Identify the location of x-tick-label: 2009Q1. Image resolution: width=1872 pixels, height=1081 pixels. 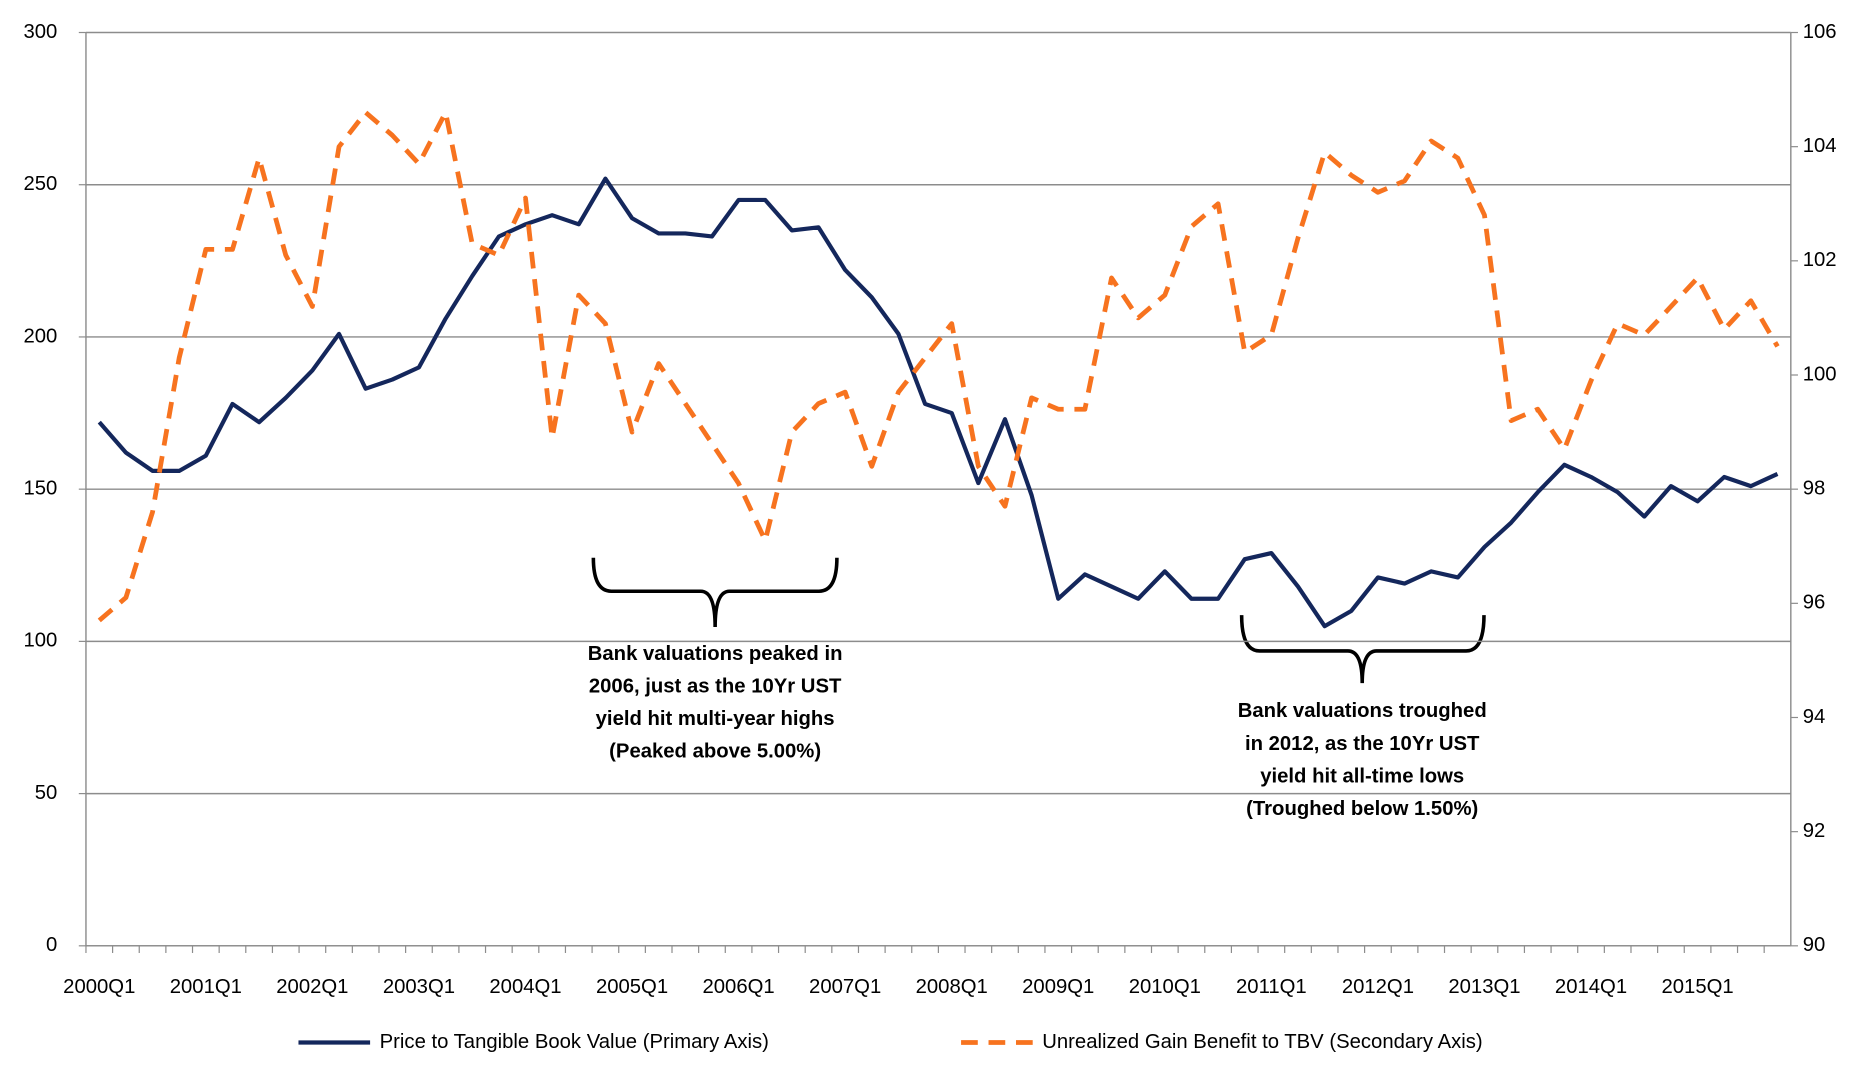
(1058, 987).